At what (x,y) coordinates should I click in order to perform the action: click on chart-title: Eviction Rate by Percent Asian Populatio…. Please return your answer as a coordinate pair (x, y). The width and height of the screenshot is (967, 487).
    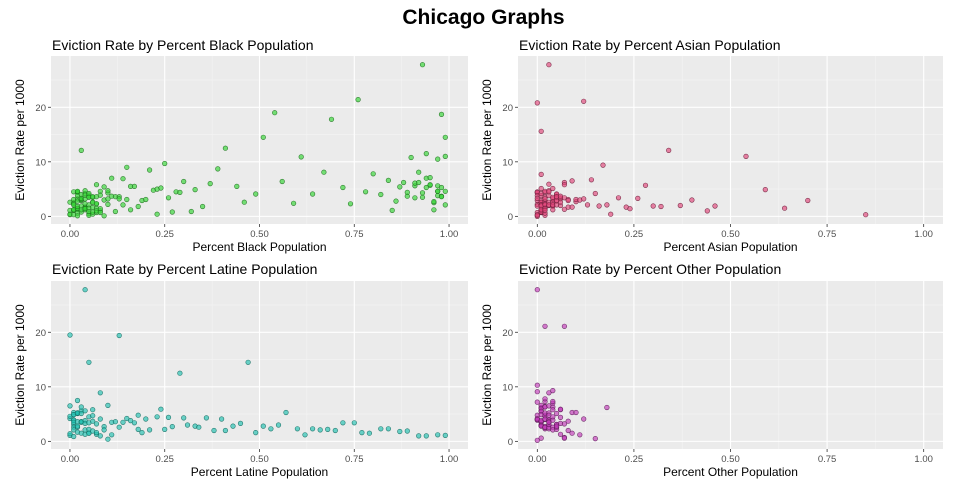
    Looking at the image, I should click on (650, 45).